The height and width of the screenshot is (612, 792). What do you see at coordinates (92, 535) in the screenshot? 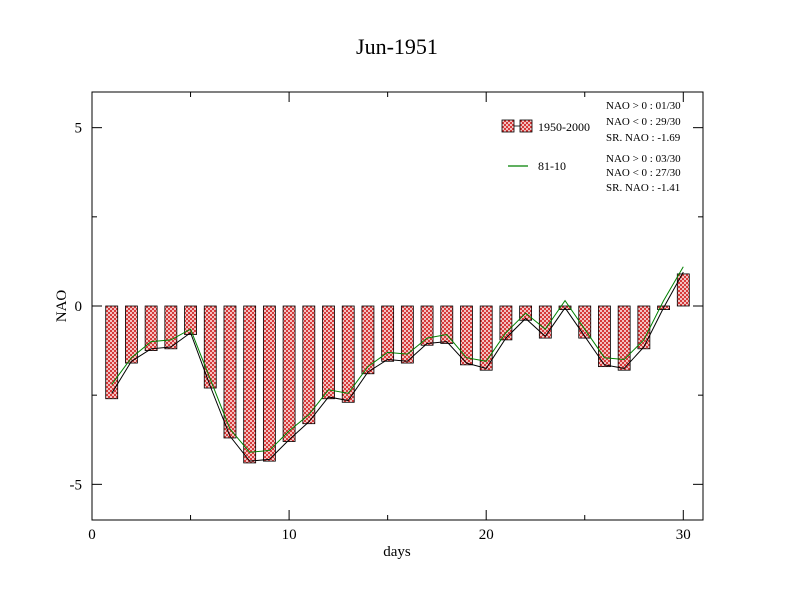
I see `x-tick-label: 0` at bounding box center [92, 535].